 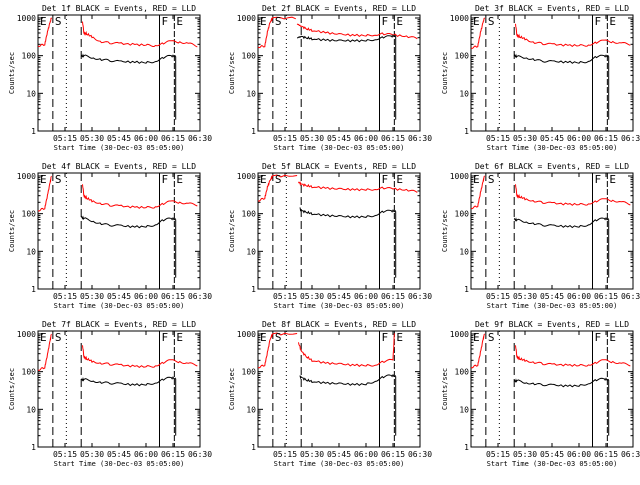 What do you see at coordinates (552, 8) in the screenshot?
I see `panel-title: Det 3f BLACK = Events, RED = LLD` at bounding box center [552, 8].